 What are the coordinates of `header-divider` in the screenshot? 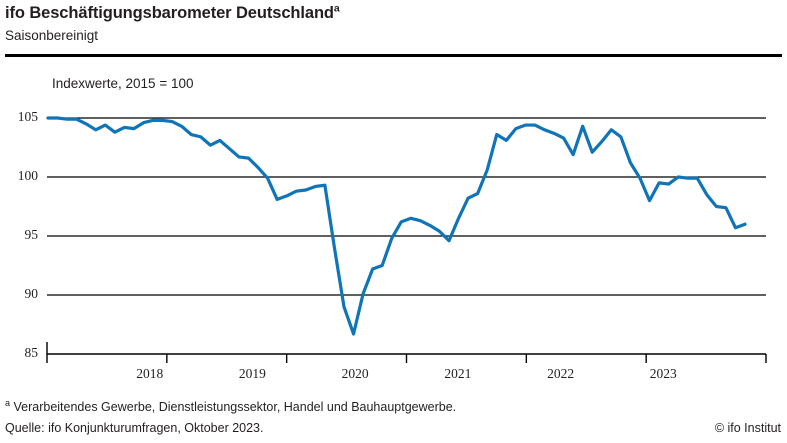 It's located at (393, 55).